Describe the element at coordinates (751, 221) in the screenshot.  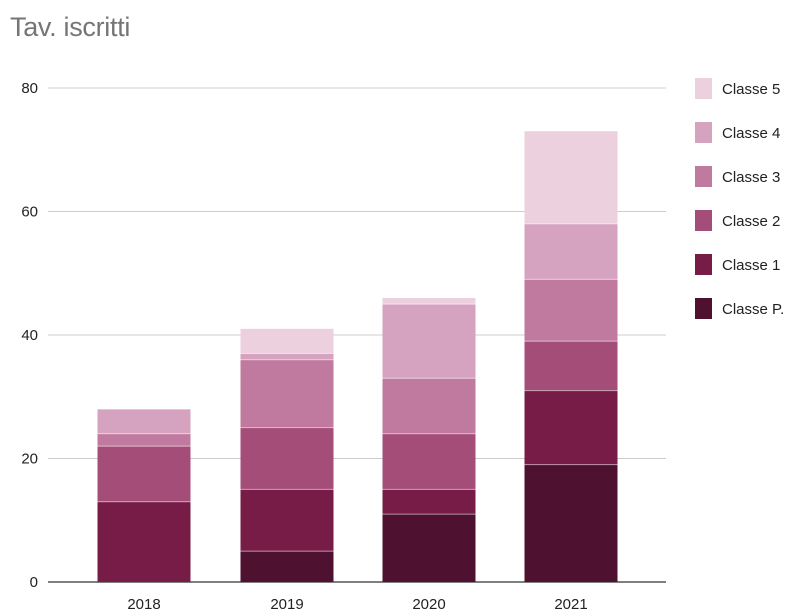
I see `legend-label: Classe 2` at that location.